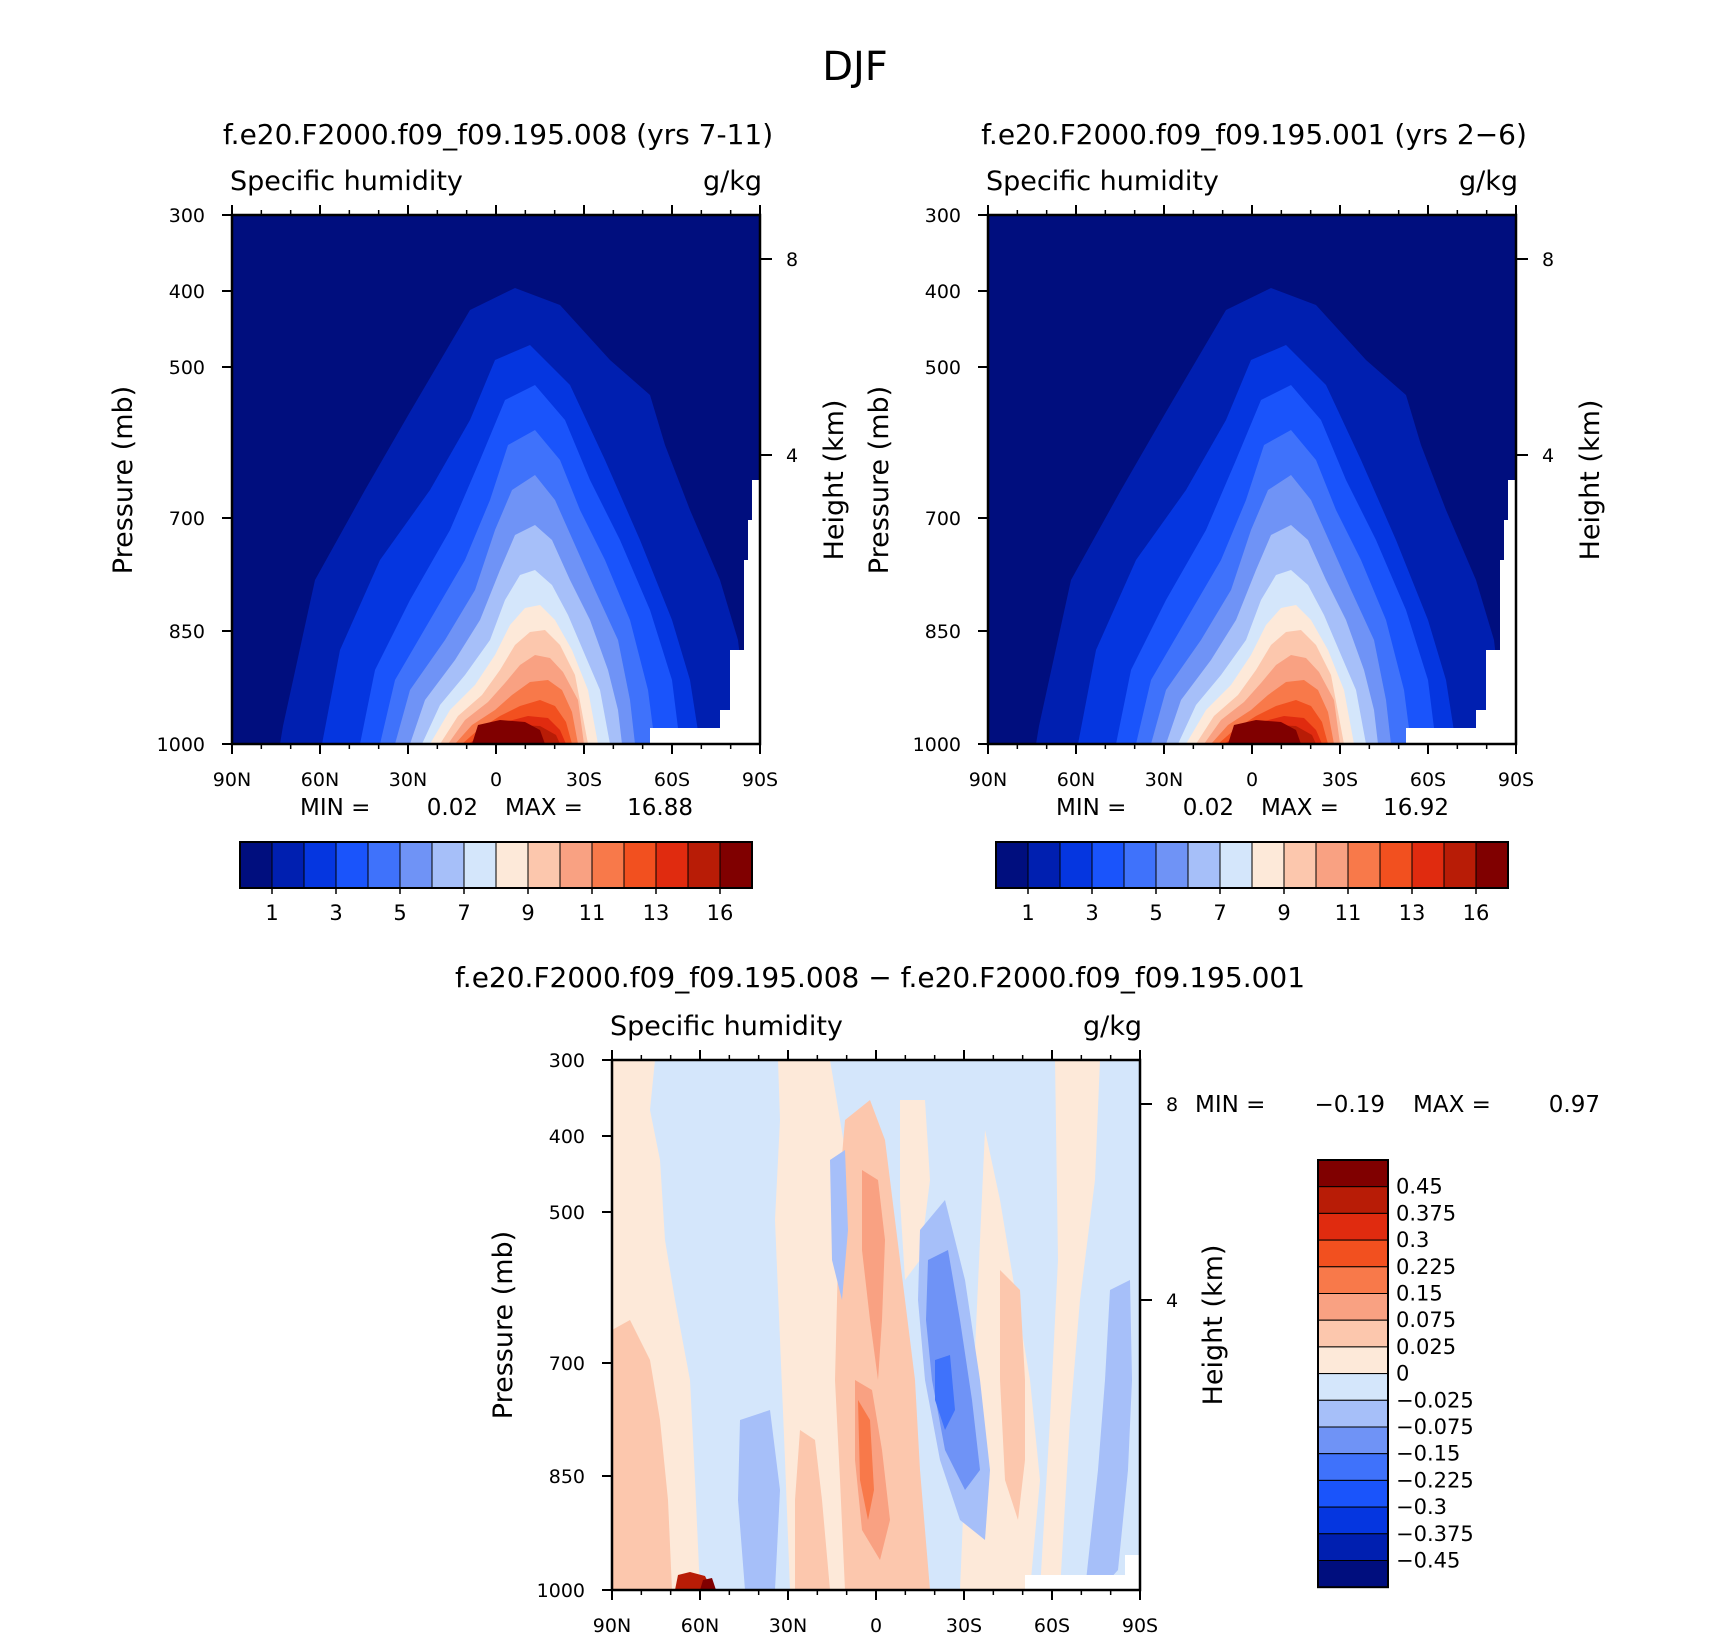 This screenshot has height=1636, width=1710. I want to click on colorbar-label: 0.075, so click(1426, 1320).